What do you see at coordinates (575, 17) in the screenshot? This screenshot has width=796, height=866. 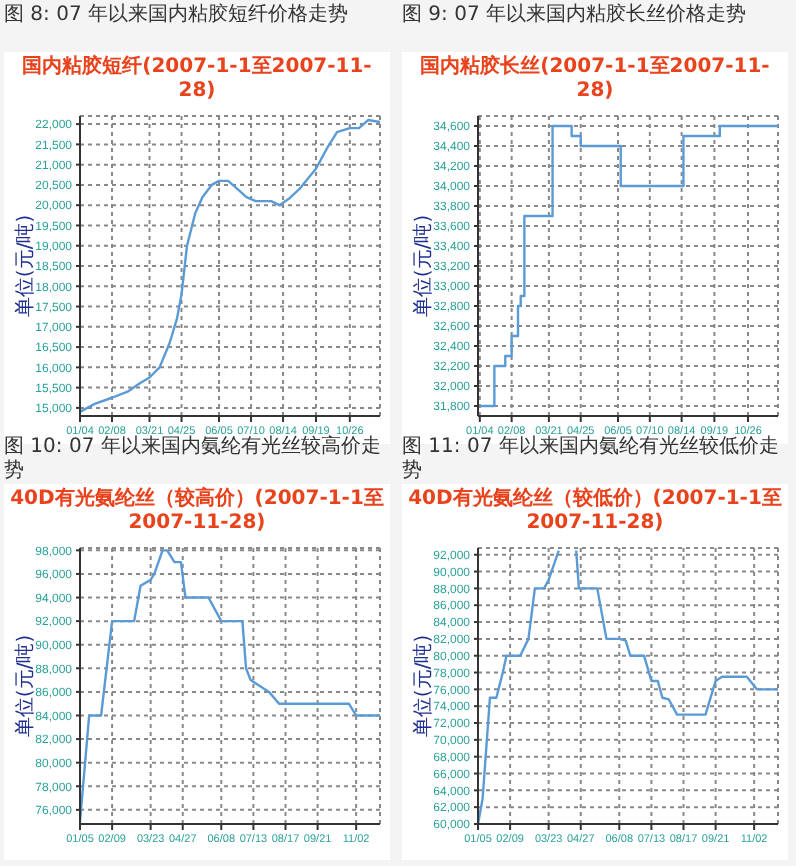 I see `chart-title: 图 9: 07 年以来国内粘胶长丝价格走势` at bounding box center [575, 17].